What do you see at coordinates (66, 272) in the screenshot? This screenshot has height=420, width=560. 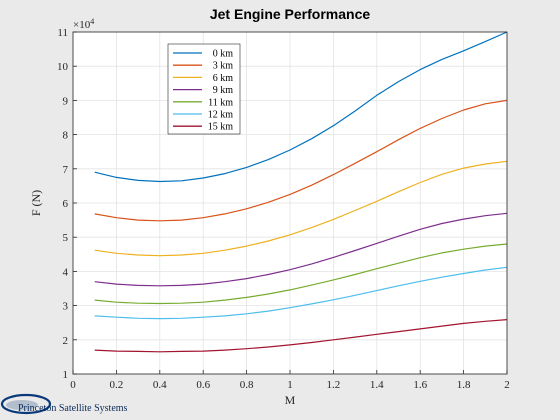 I see `y-tick-label: 4` at bounding box center [66, 272].